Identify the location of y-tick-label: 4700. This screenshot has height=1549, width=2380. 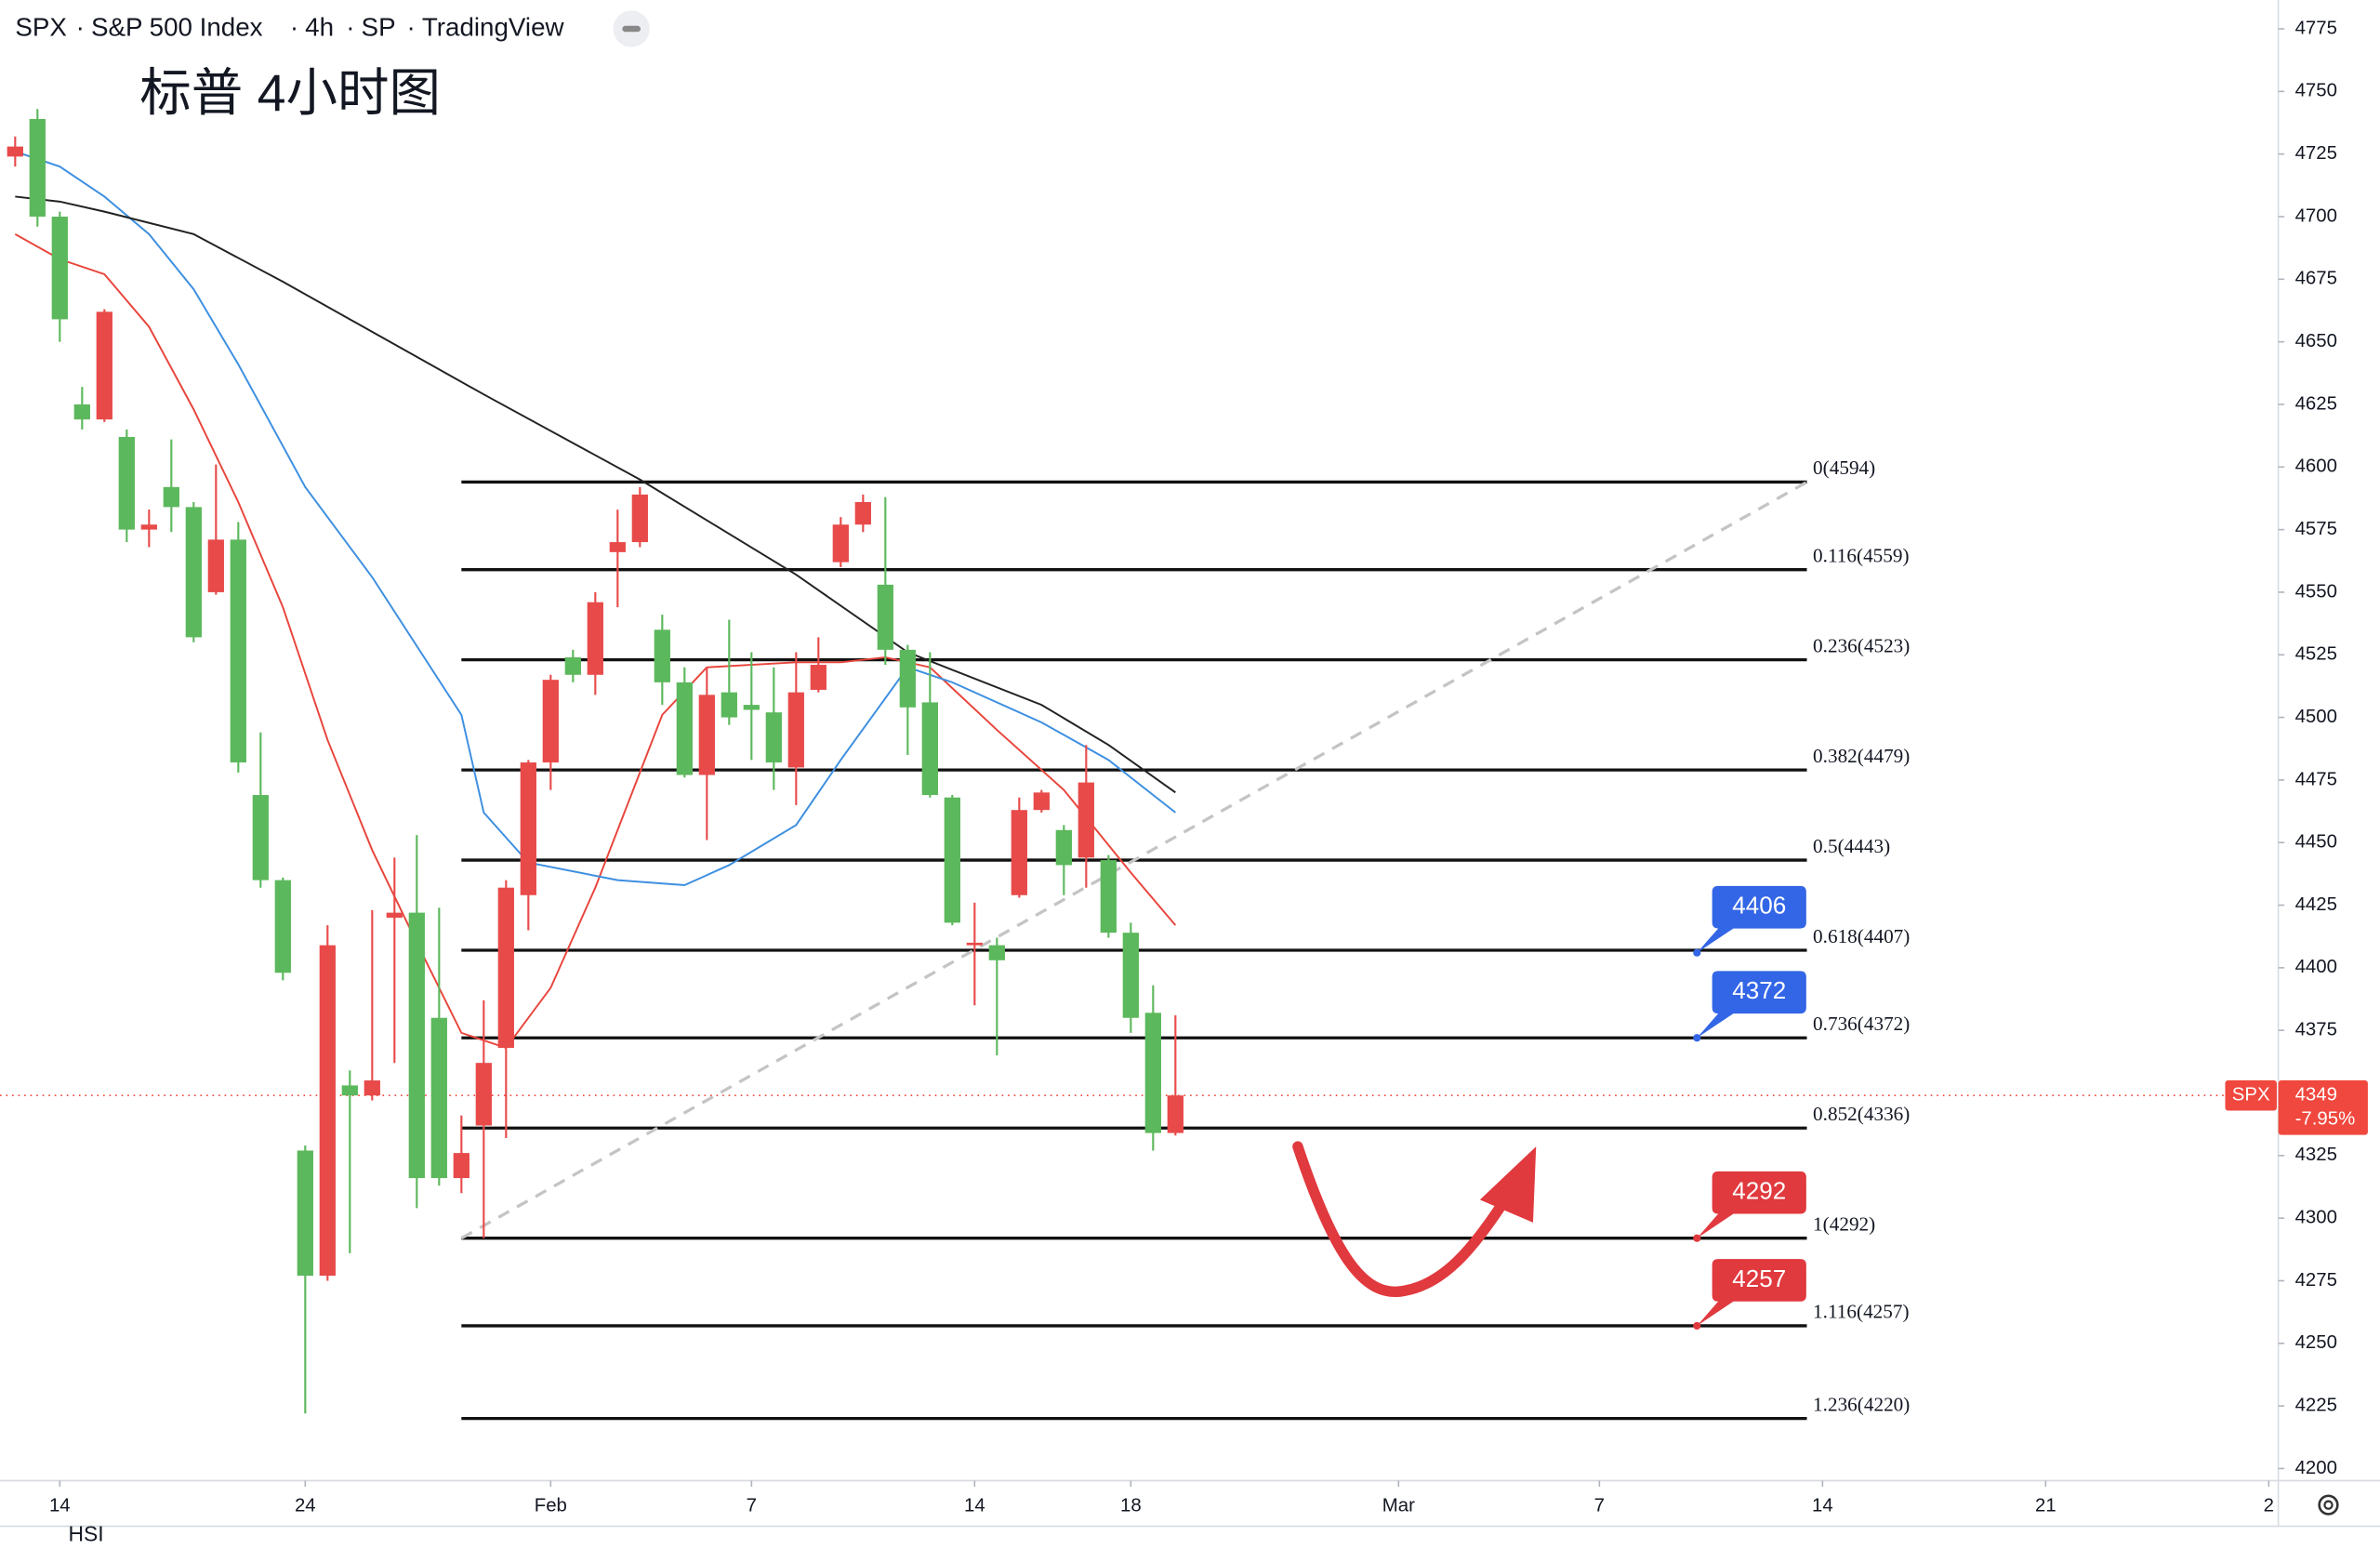
(2316, 215).